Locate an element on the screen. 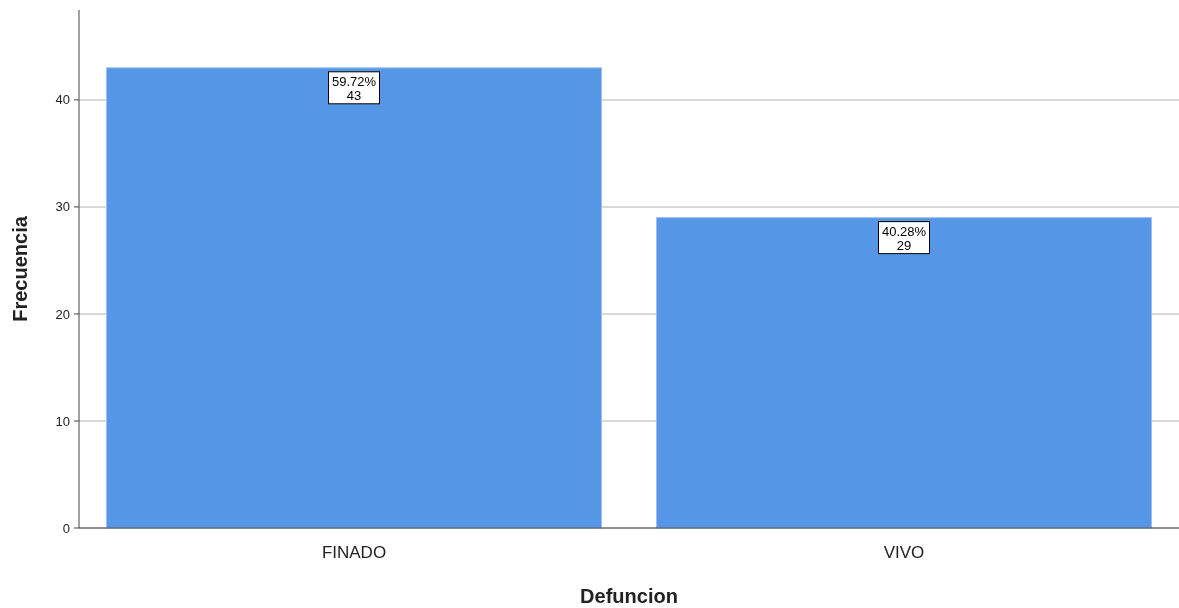  y-tick-label: 0 is located at coordinates (66, 528).